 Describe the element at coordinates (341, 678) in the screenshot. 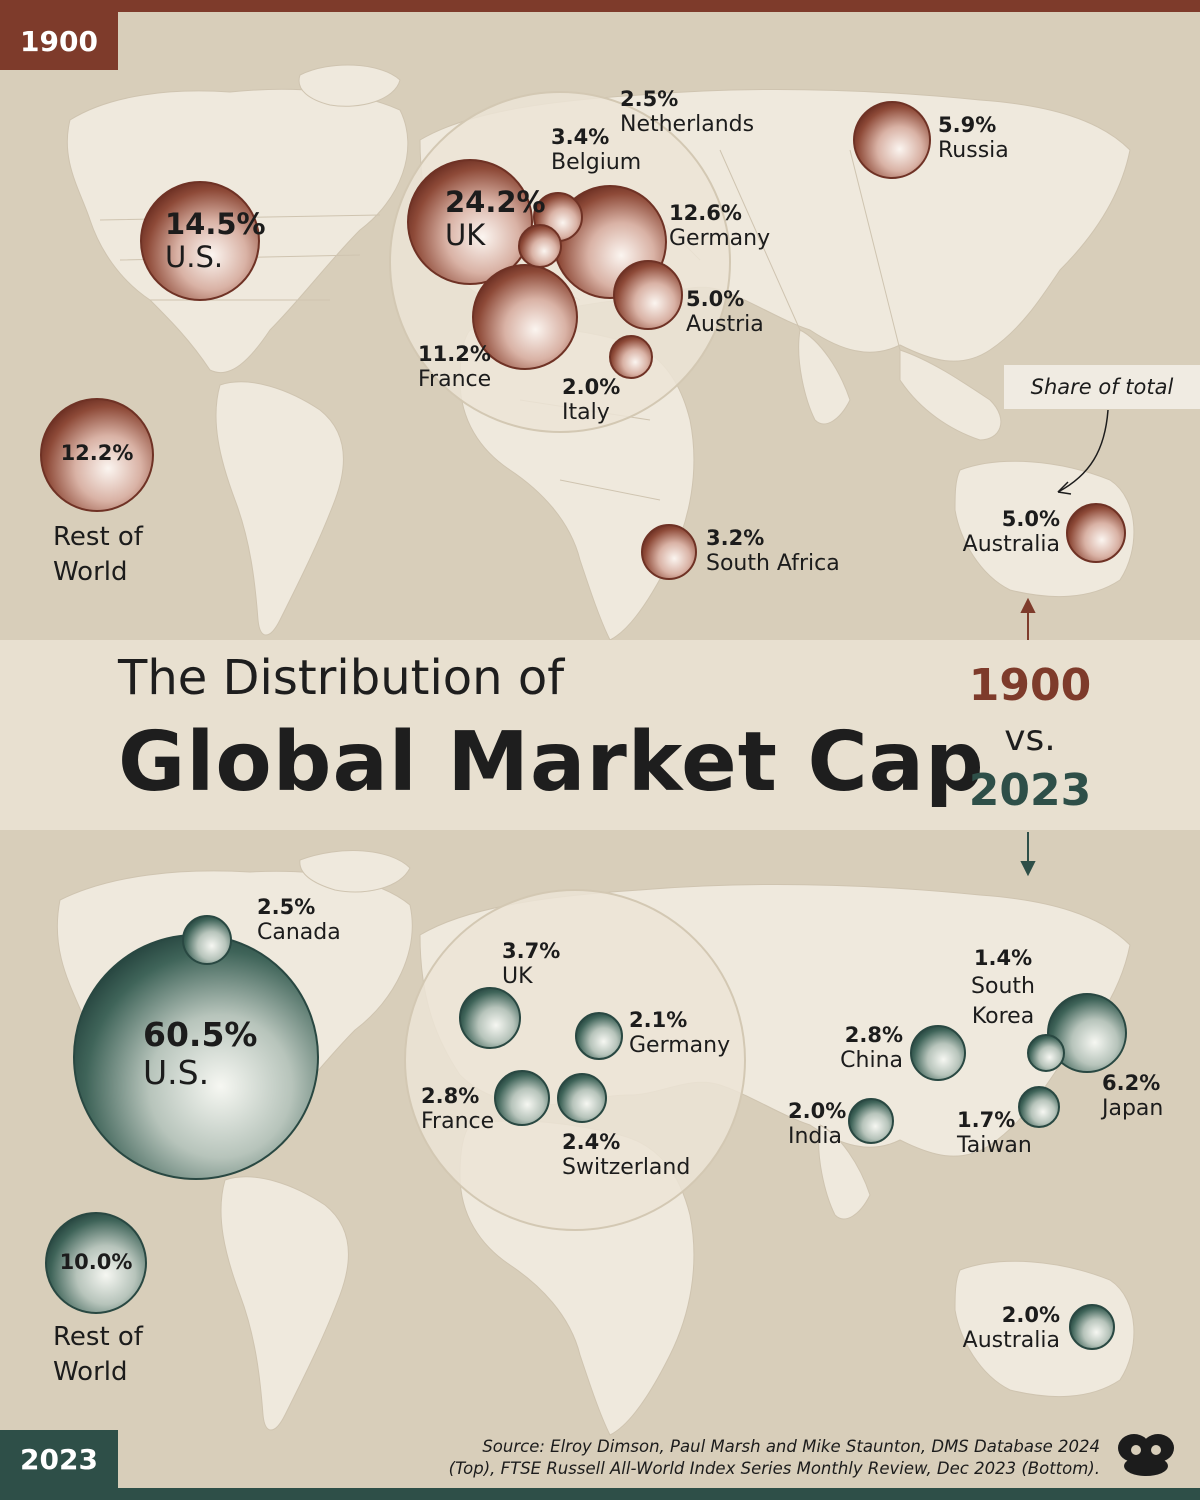

I see `title-line-1: The Distribution of` at that location.